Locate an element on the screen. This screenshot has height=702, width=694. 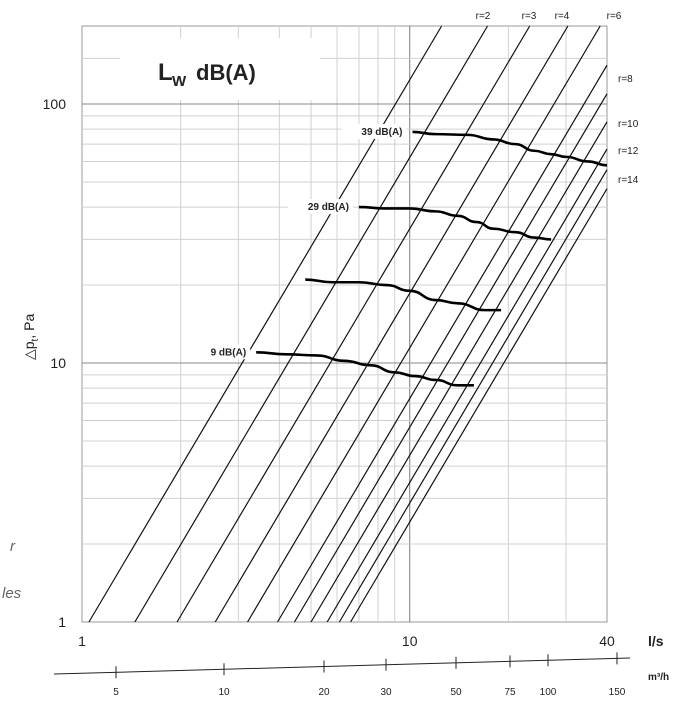
ratio-label-top: r=2 is located at coordinates (483, 16).